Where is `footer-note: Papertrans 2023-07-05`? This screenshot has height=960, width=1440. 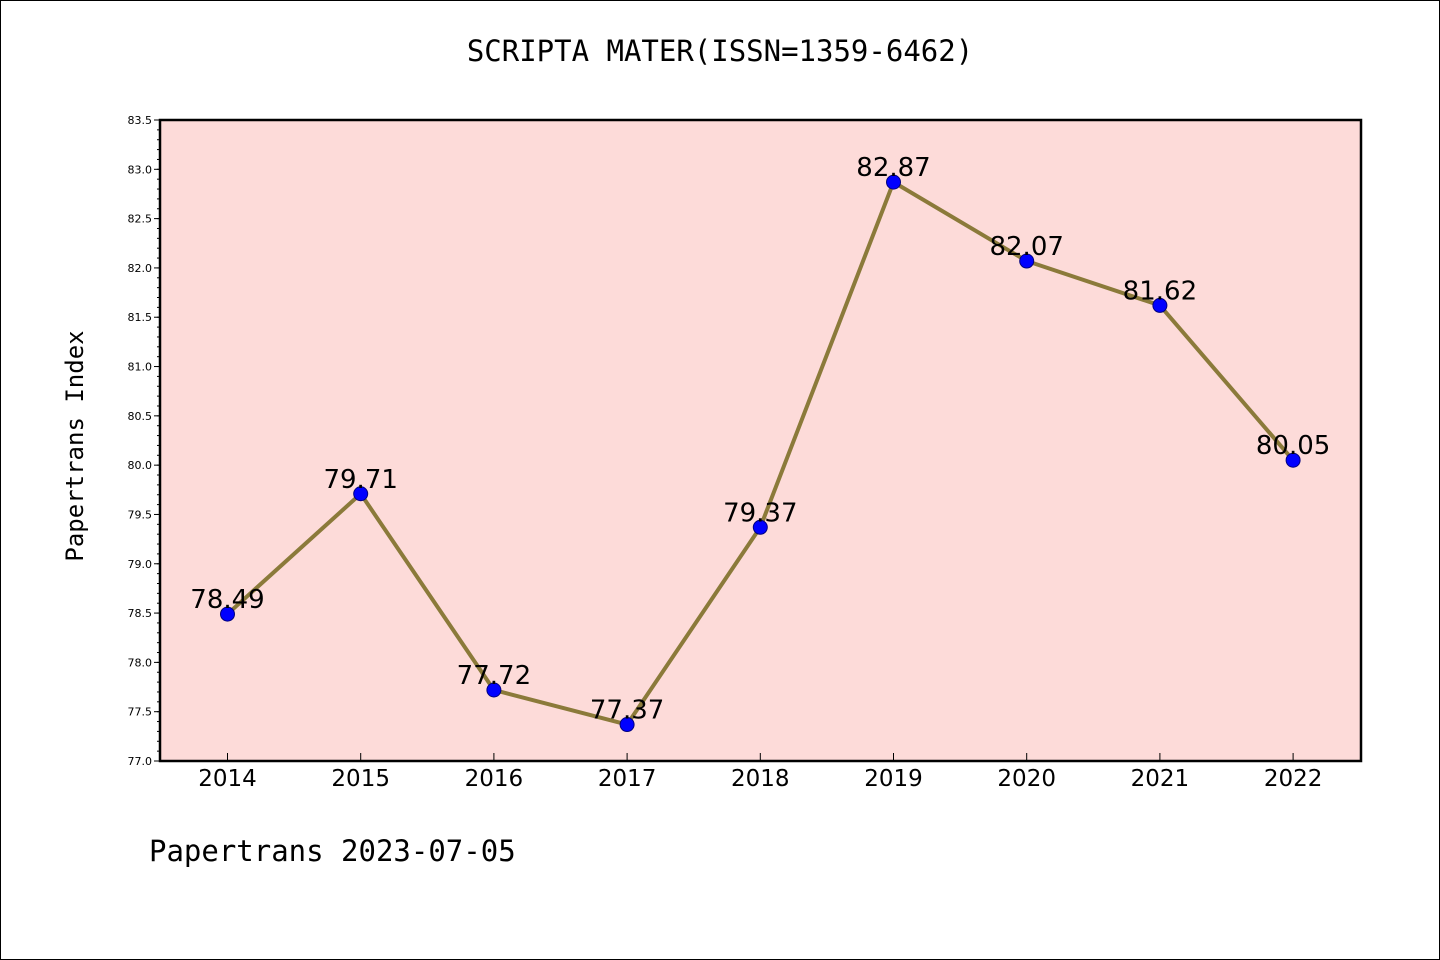
footer-note: Papertrans 2023-07-05 is located at coordinates (332, 851).